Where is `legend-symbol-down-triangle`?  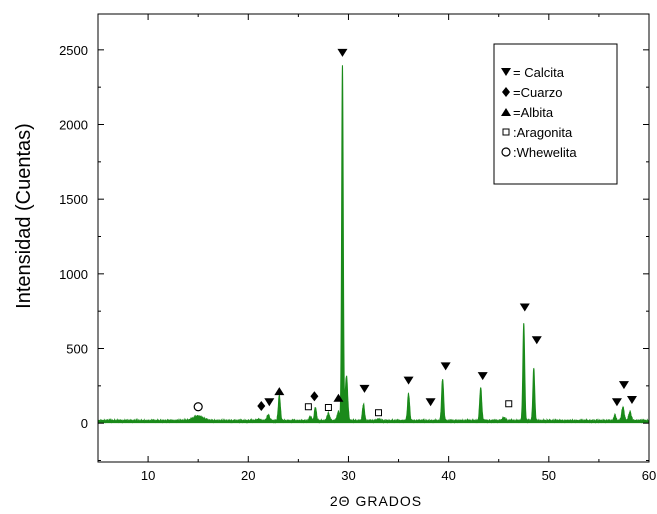 legend-symbol-down-triangle is located at coordinates (506, 72).